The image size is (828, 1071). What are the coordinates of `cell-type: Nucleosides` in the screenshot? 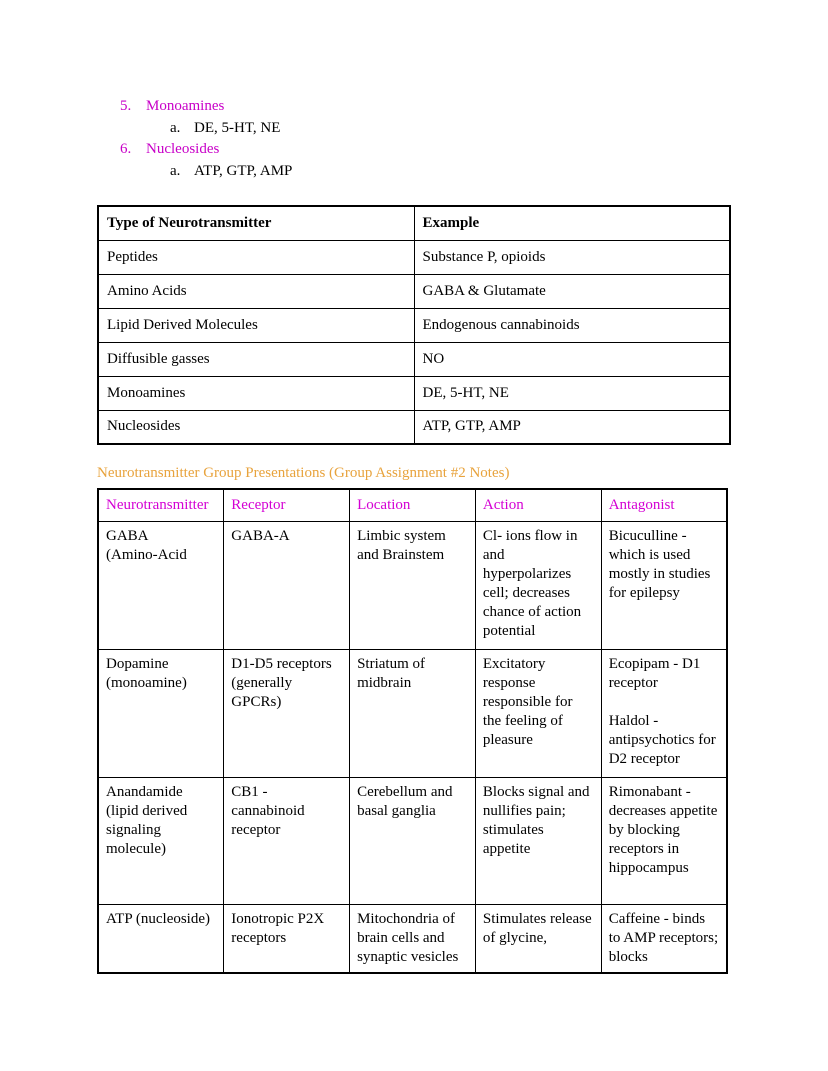 It's located at (256, 427).